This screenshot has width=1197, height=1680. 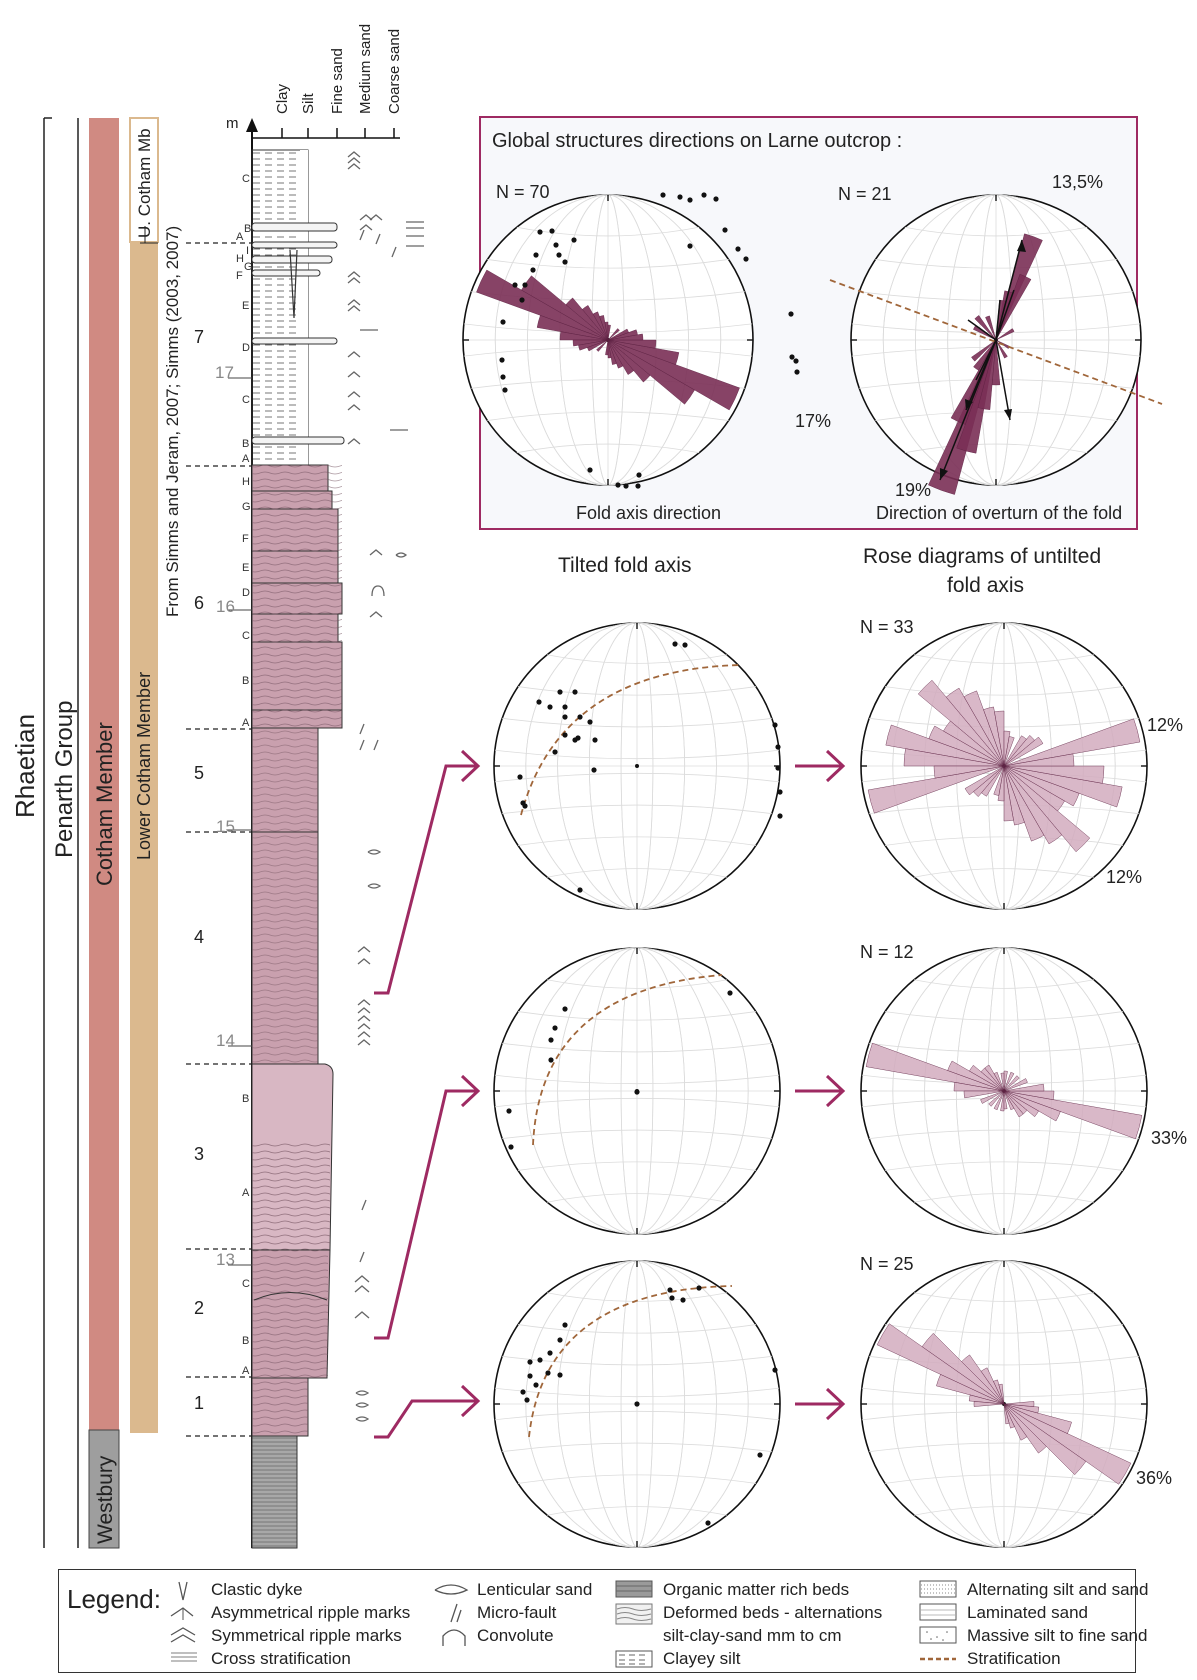 I want to click on legend-clayey-silt: Clayey silt, so click(x=702, y=1658).